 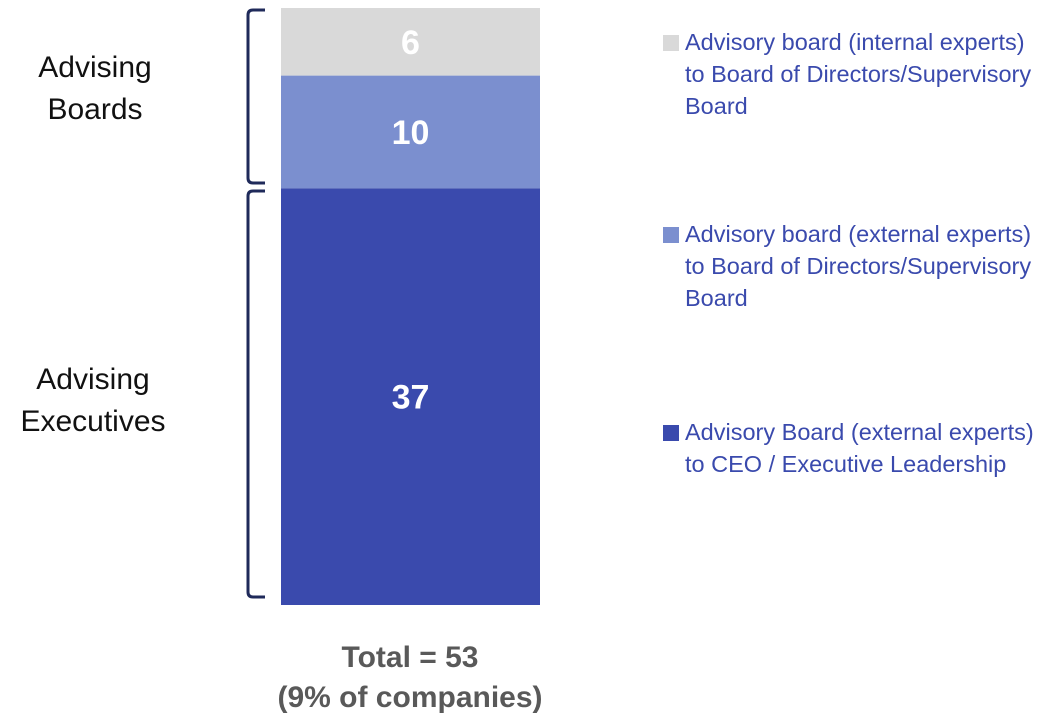 What do you see at coordinates (93, 400) in the screenshot?
I see `annotation: Advising Executives` at bounding box center [93, 400].